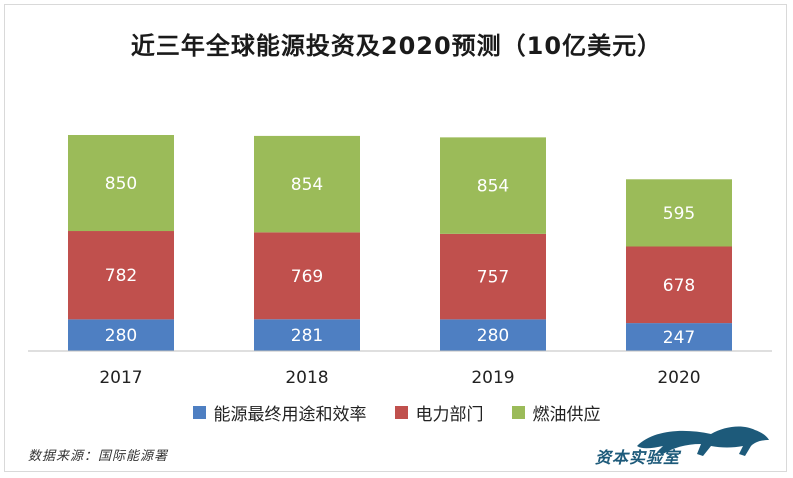 This screenshot has width=793, height=478. I want to click on data-label-2019-2: 854, so click(493, 187).